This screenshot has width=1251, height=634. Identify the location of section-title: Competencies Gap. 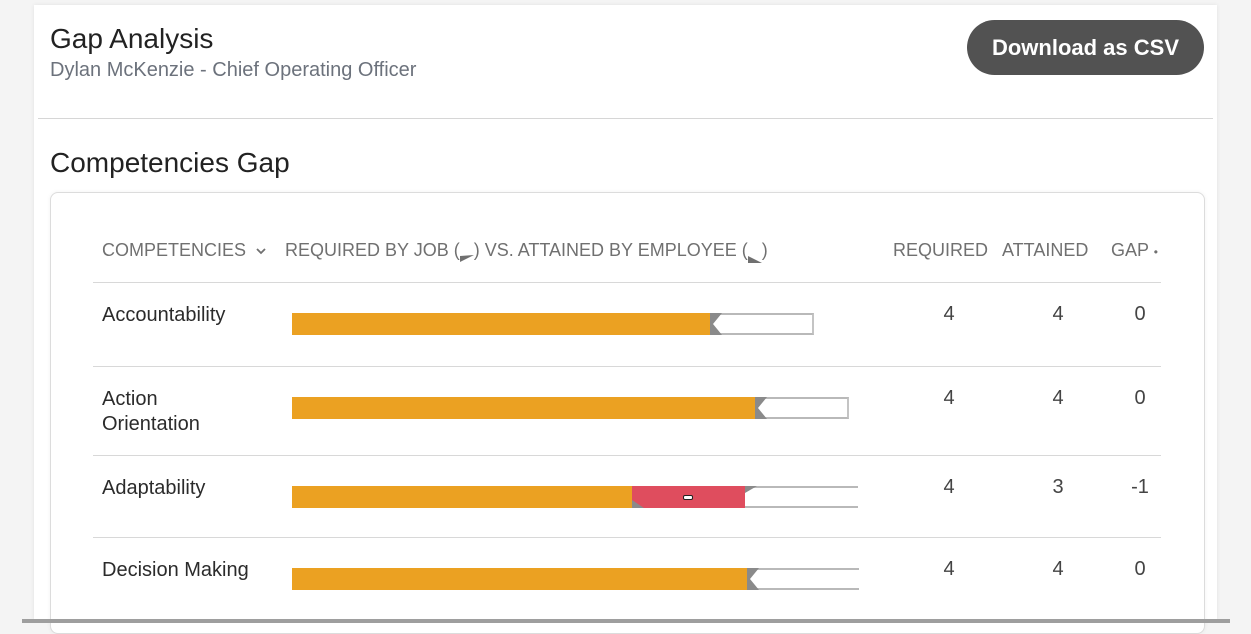
(170, 162).